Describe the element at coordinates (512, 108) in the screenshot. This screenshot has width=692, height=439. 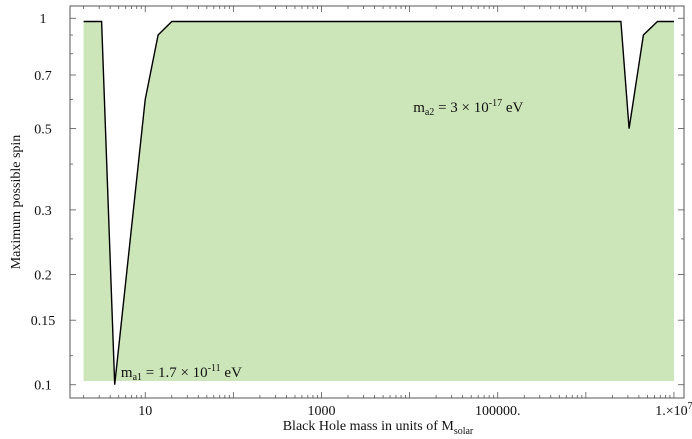
I see `annotation-ma2-unit: eV` at that location.